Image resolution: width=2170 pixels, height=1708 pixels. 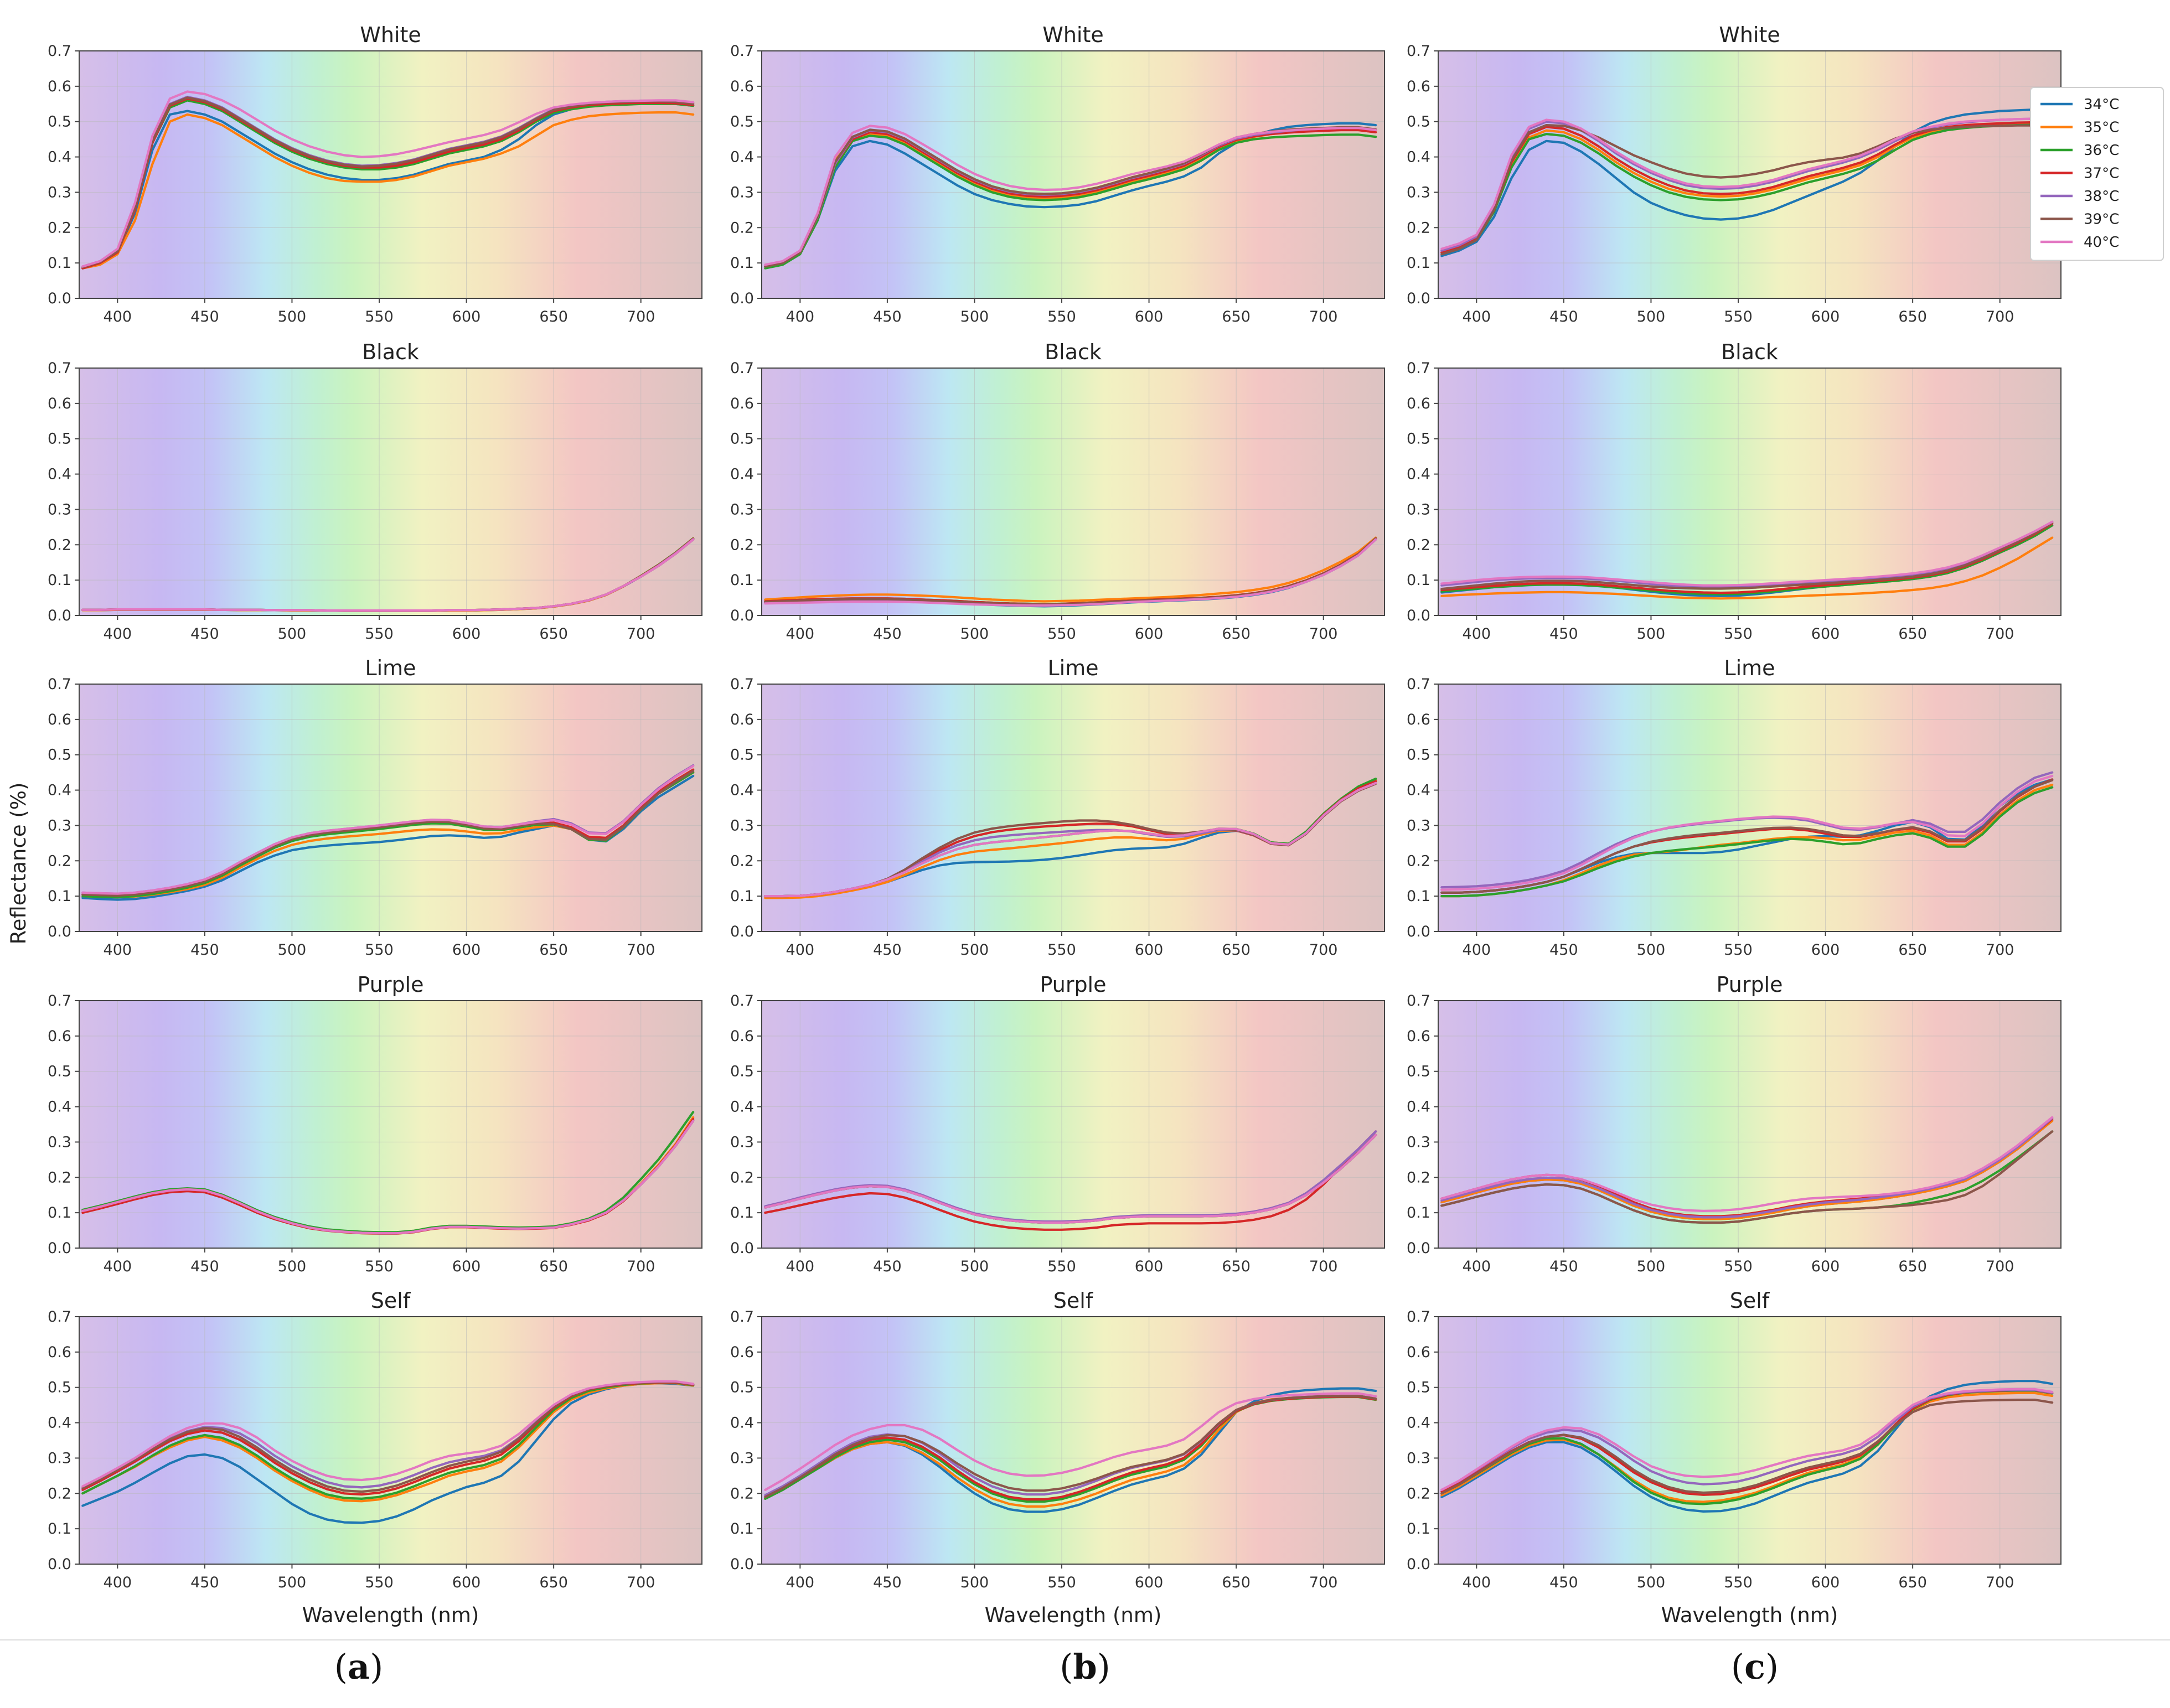 I want to click on chart-title: Self, so click(x=1750, y=1300).